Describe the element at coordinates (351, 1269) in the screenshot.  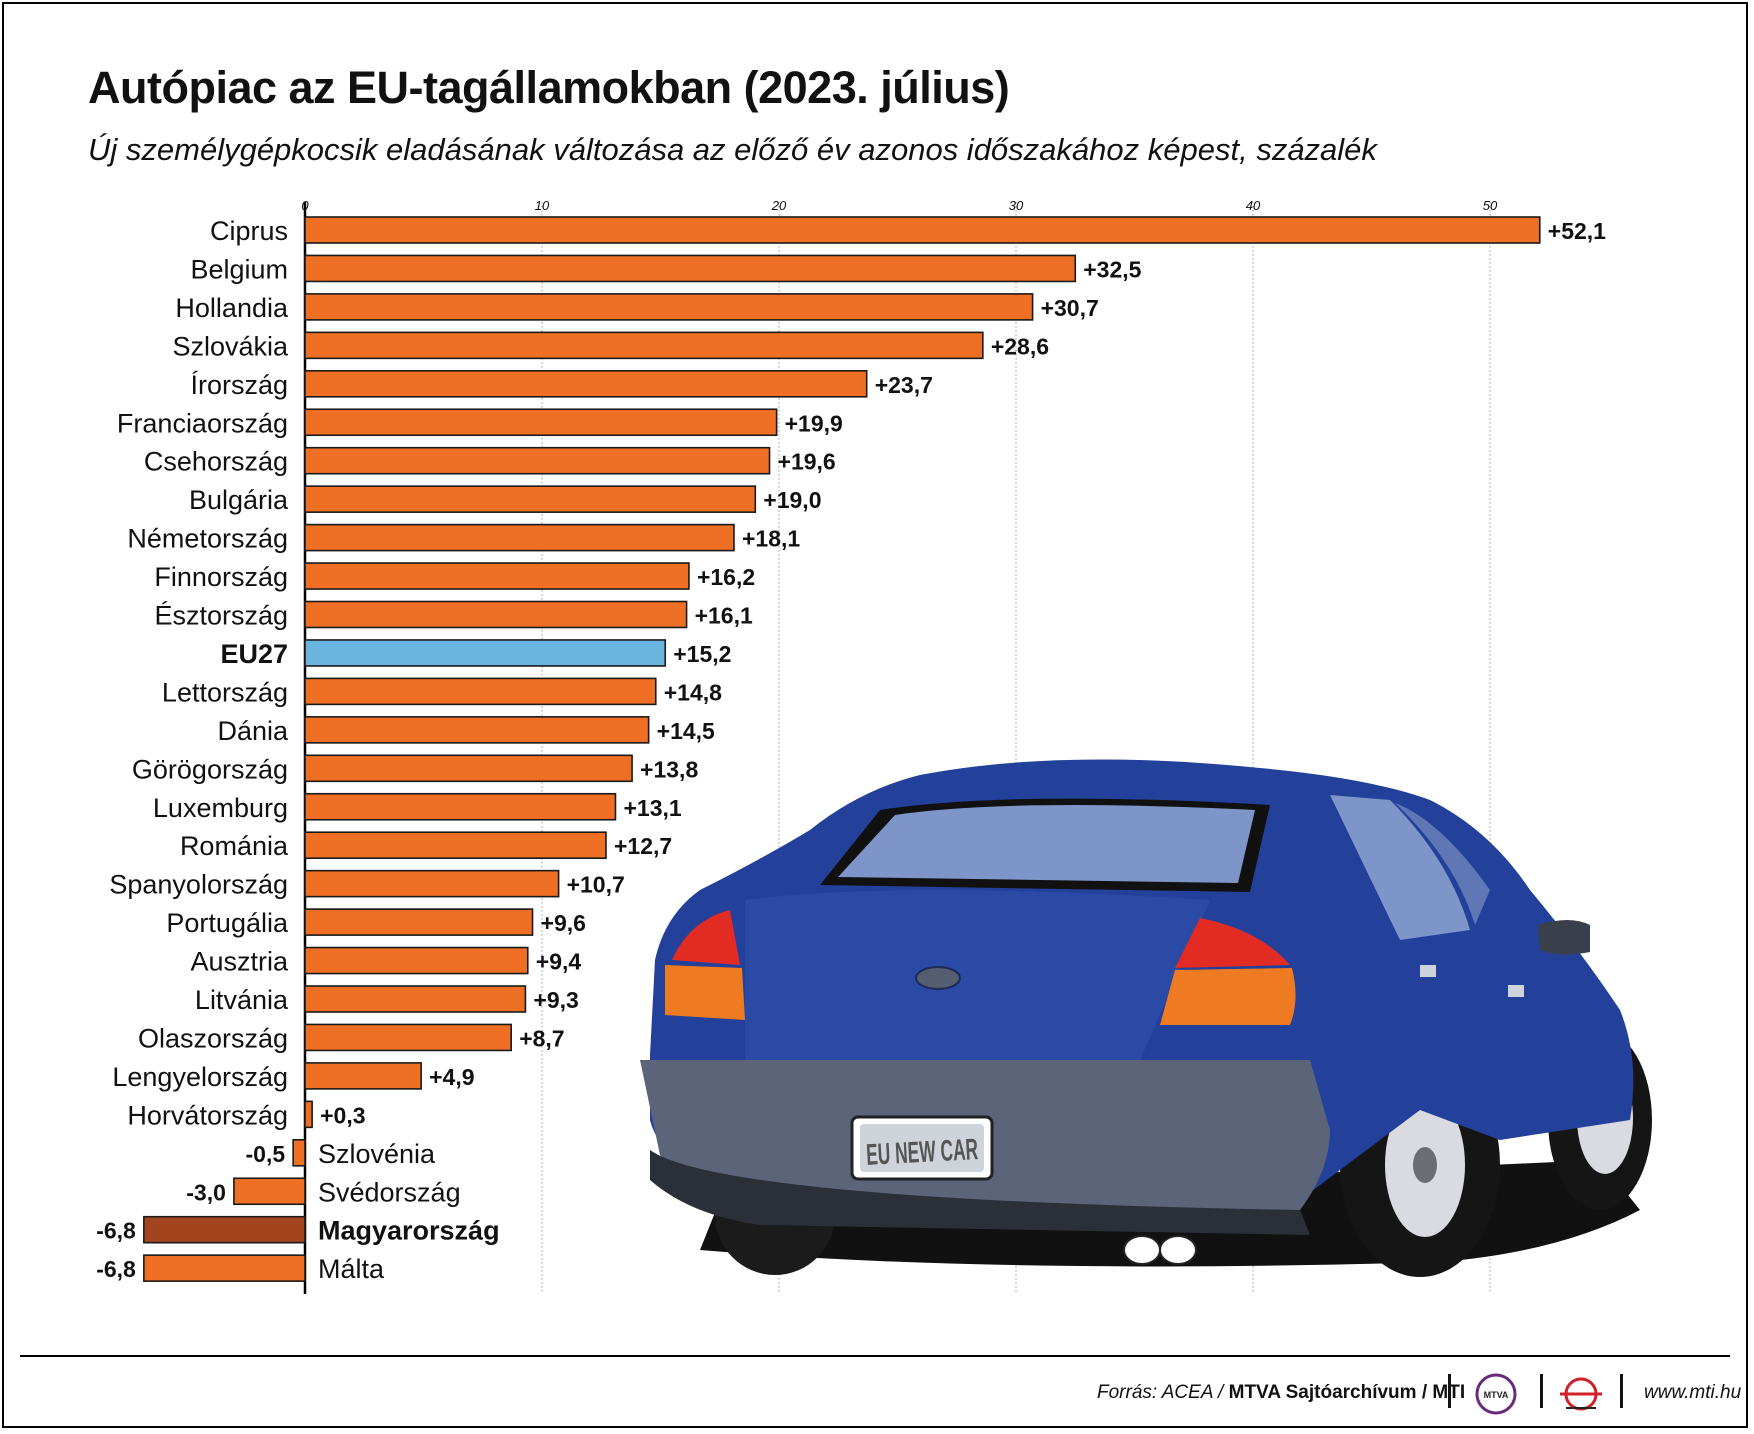
I see `category-label: Málta` at that location.